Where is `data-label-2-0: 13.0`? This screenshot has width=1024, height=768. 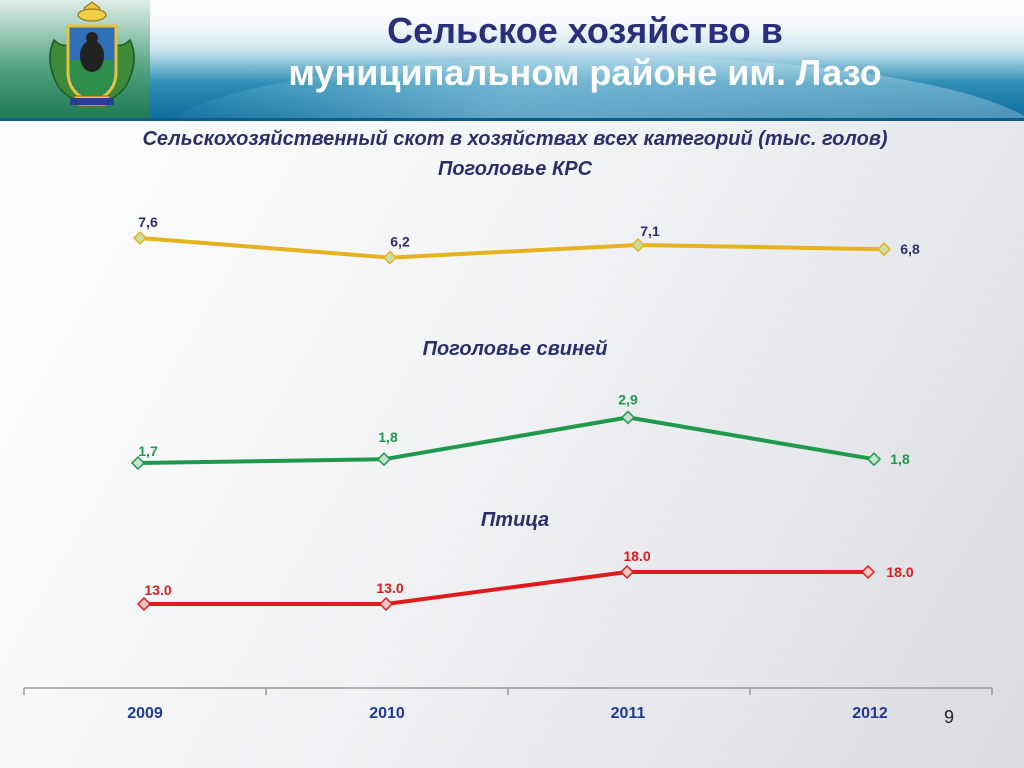 data-label-2-0: 13.0 is located at coordinates (157, 590).